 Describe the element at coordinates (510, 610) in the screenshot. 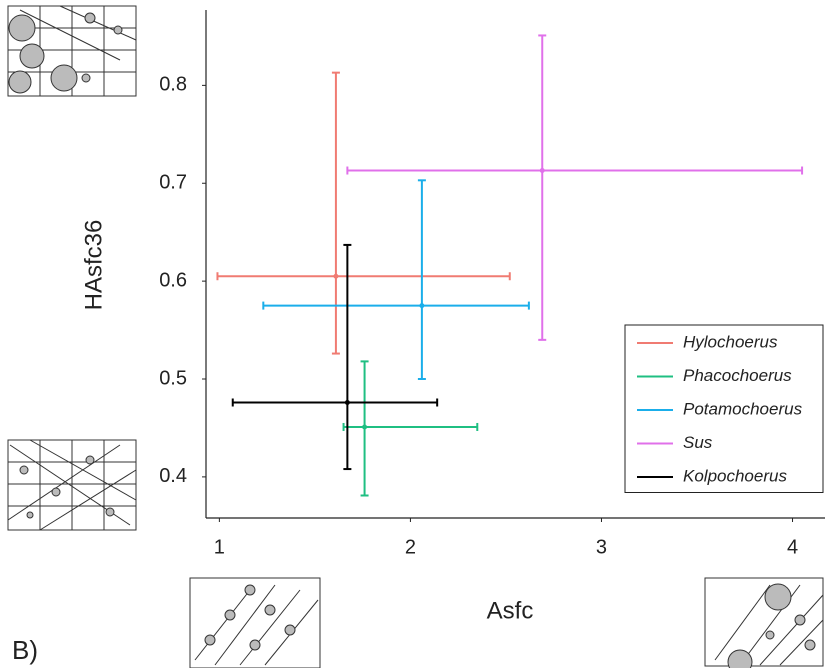

I see `x-axis-label: Asfc` at that location.